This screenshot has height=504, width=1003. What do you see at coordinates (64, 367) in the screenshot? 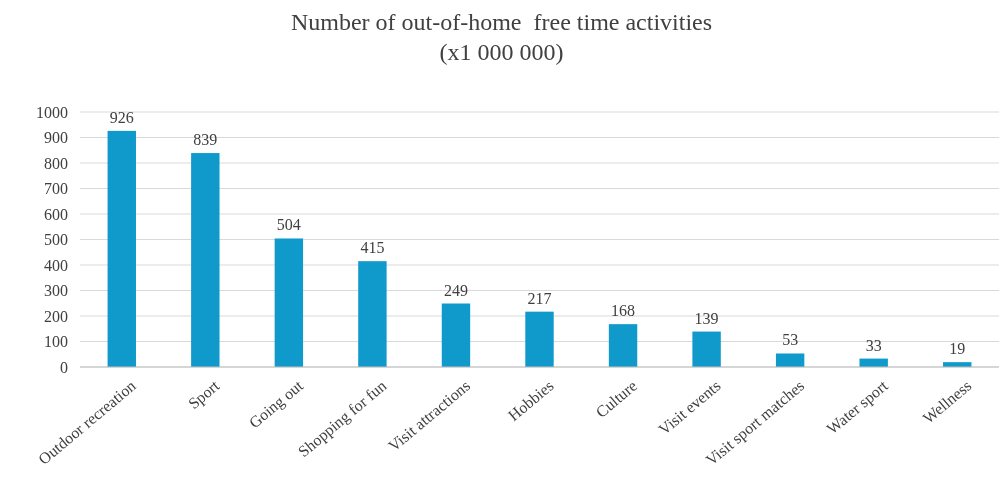
I see `y-tick-label: 0` at bounding box center [64, 367].